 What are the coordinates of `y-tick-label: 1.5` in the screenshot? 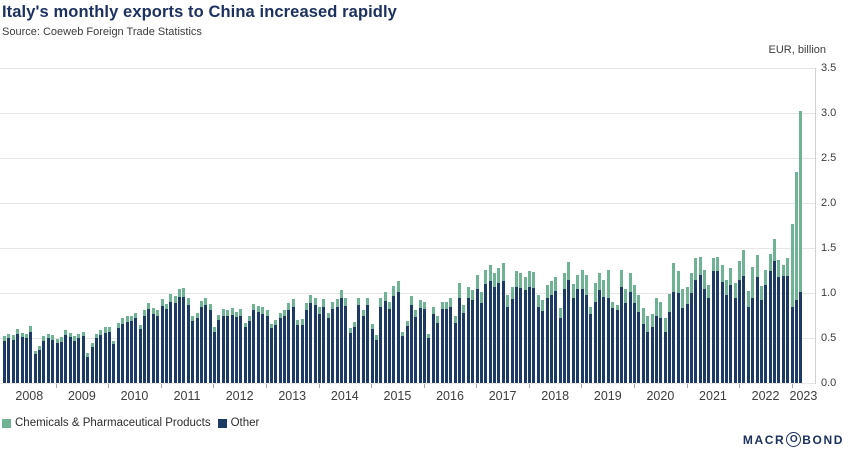 It's located at (829, 247).